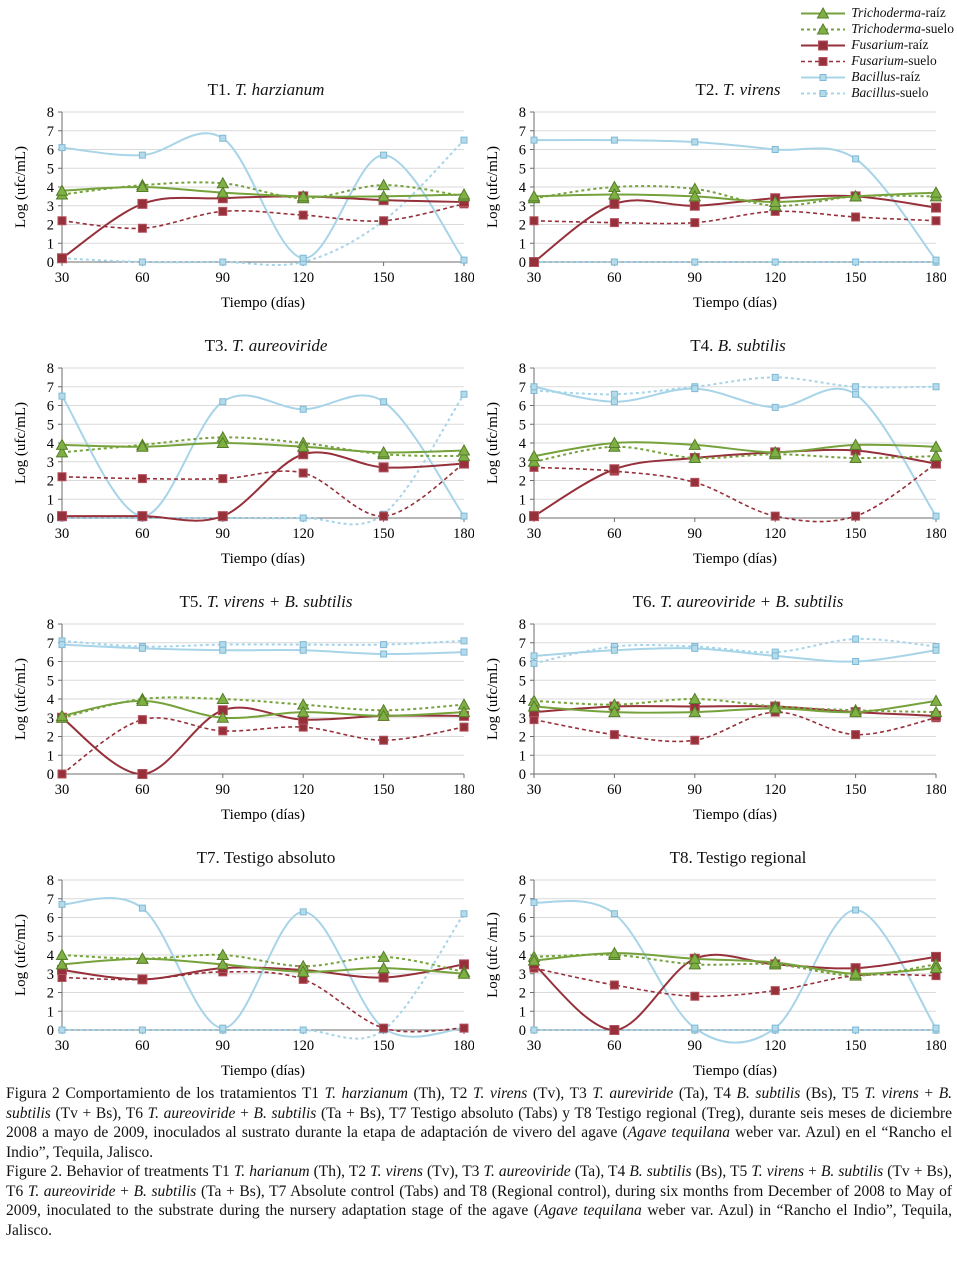 The image size is (957, 1263). What do you see at coordinates (832, 1093) in the screenshot?
I see `caption-text: (Bs), T5` at bounding box center [832, 1093].